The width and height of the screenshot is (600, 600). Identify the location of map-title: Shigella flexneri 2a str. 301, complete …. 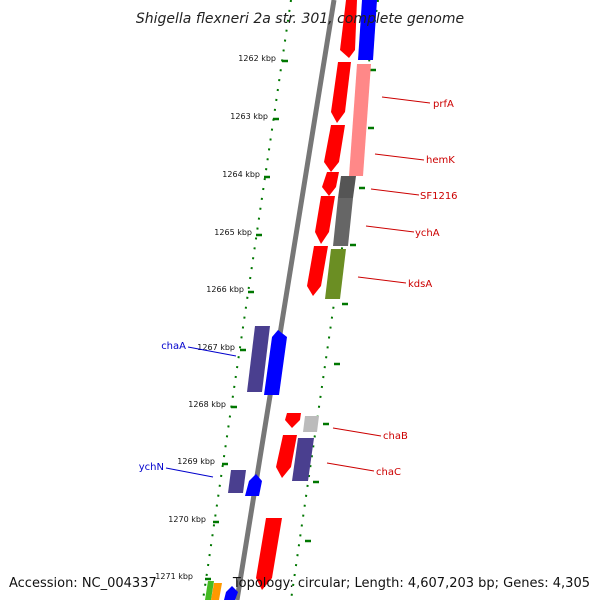
(300, 19).